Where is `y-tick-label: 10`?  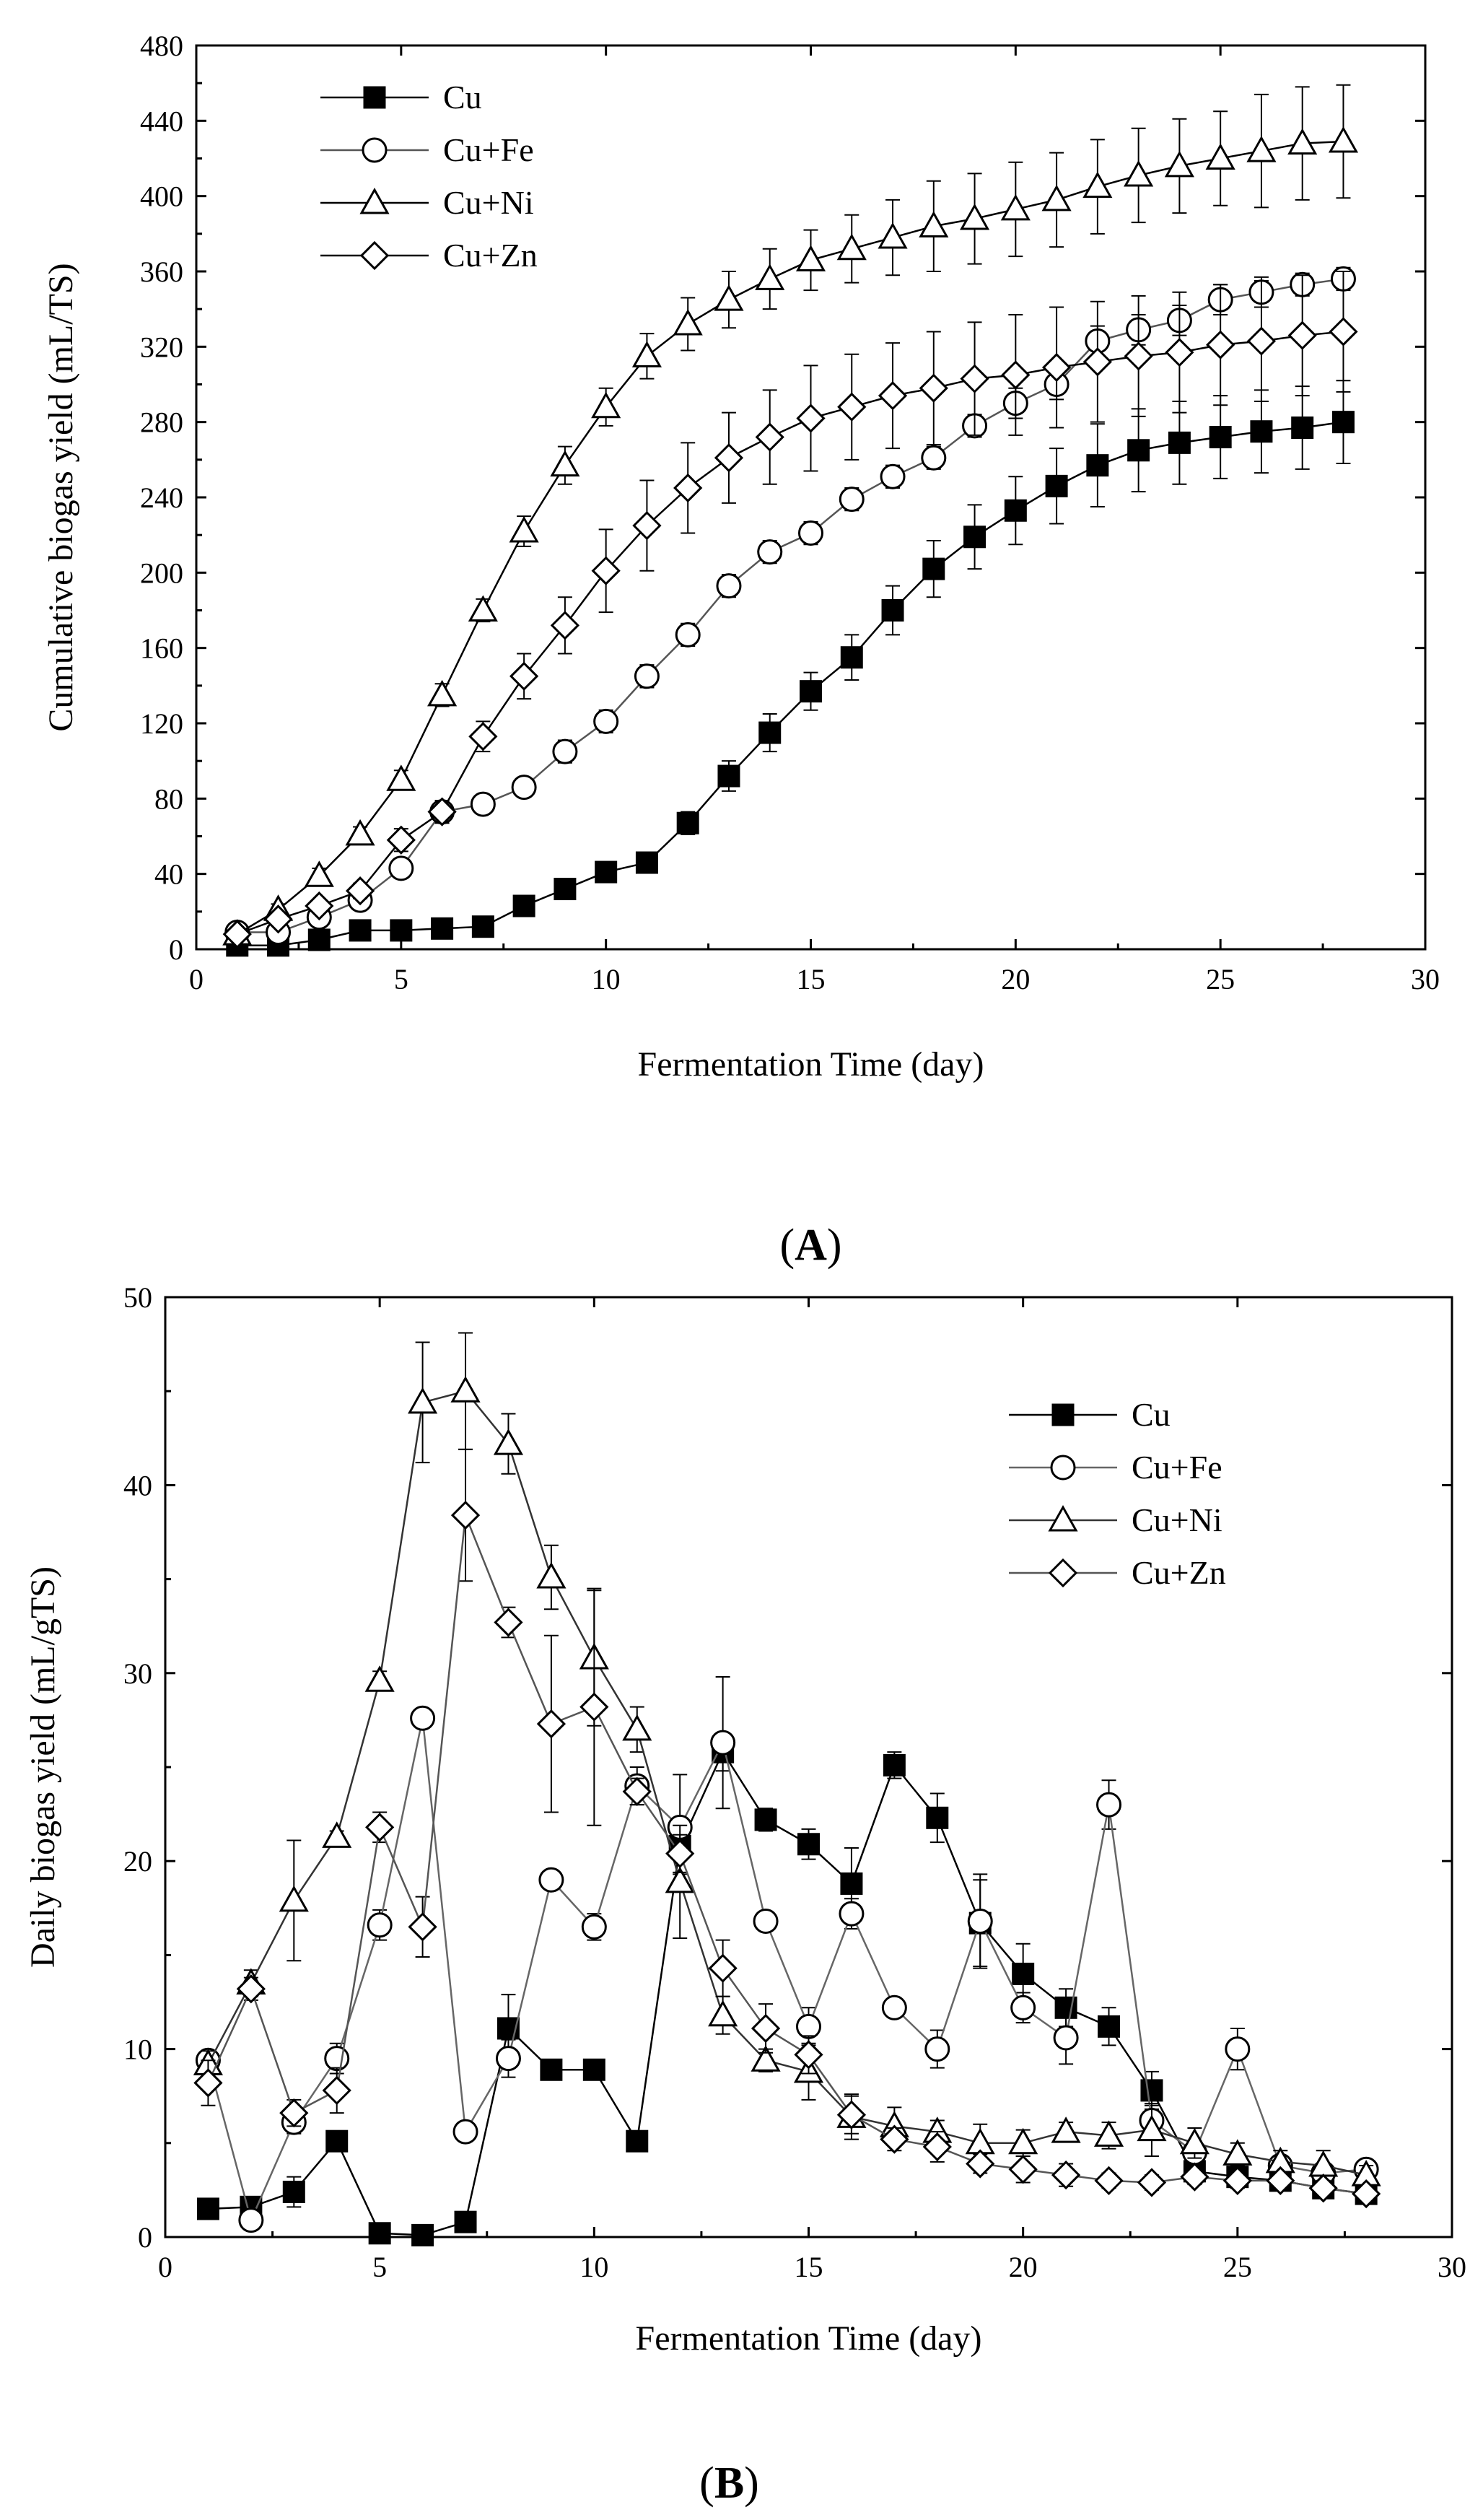
y-tick-label: 10 is located at coordinates (137, 2049).